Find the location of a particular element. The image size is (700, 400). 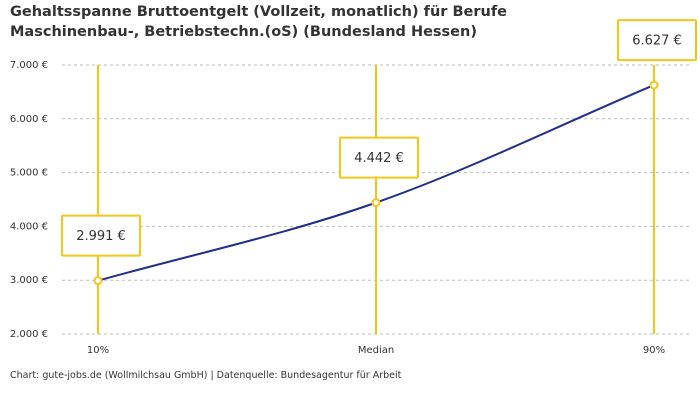

value-label: 4.442 € is located at coordinates (379, 158).